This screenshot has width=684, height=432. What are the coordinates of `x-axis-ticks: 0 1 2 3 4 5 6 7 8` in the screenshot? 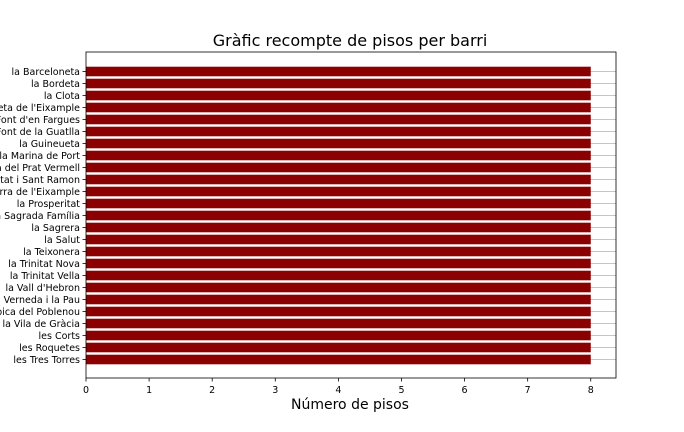 It's located at (338, 387).